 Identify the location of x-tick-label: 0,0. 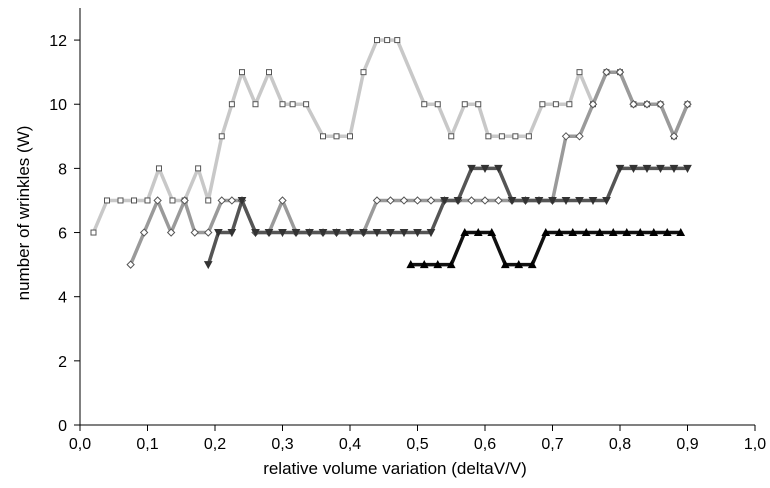
(80, 444).